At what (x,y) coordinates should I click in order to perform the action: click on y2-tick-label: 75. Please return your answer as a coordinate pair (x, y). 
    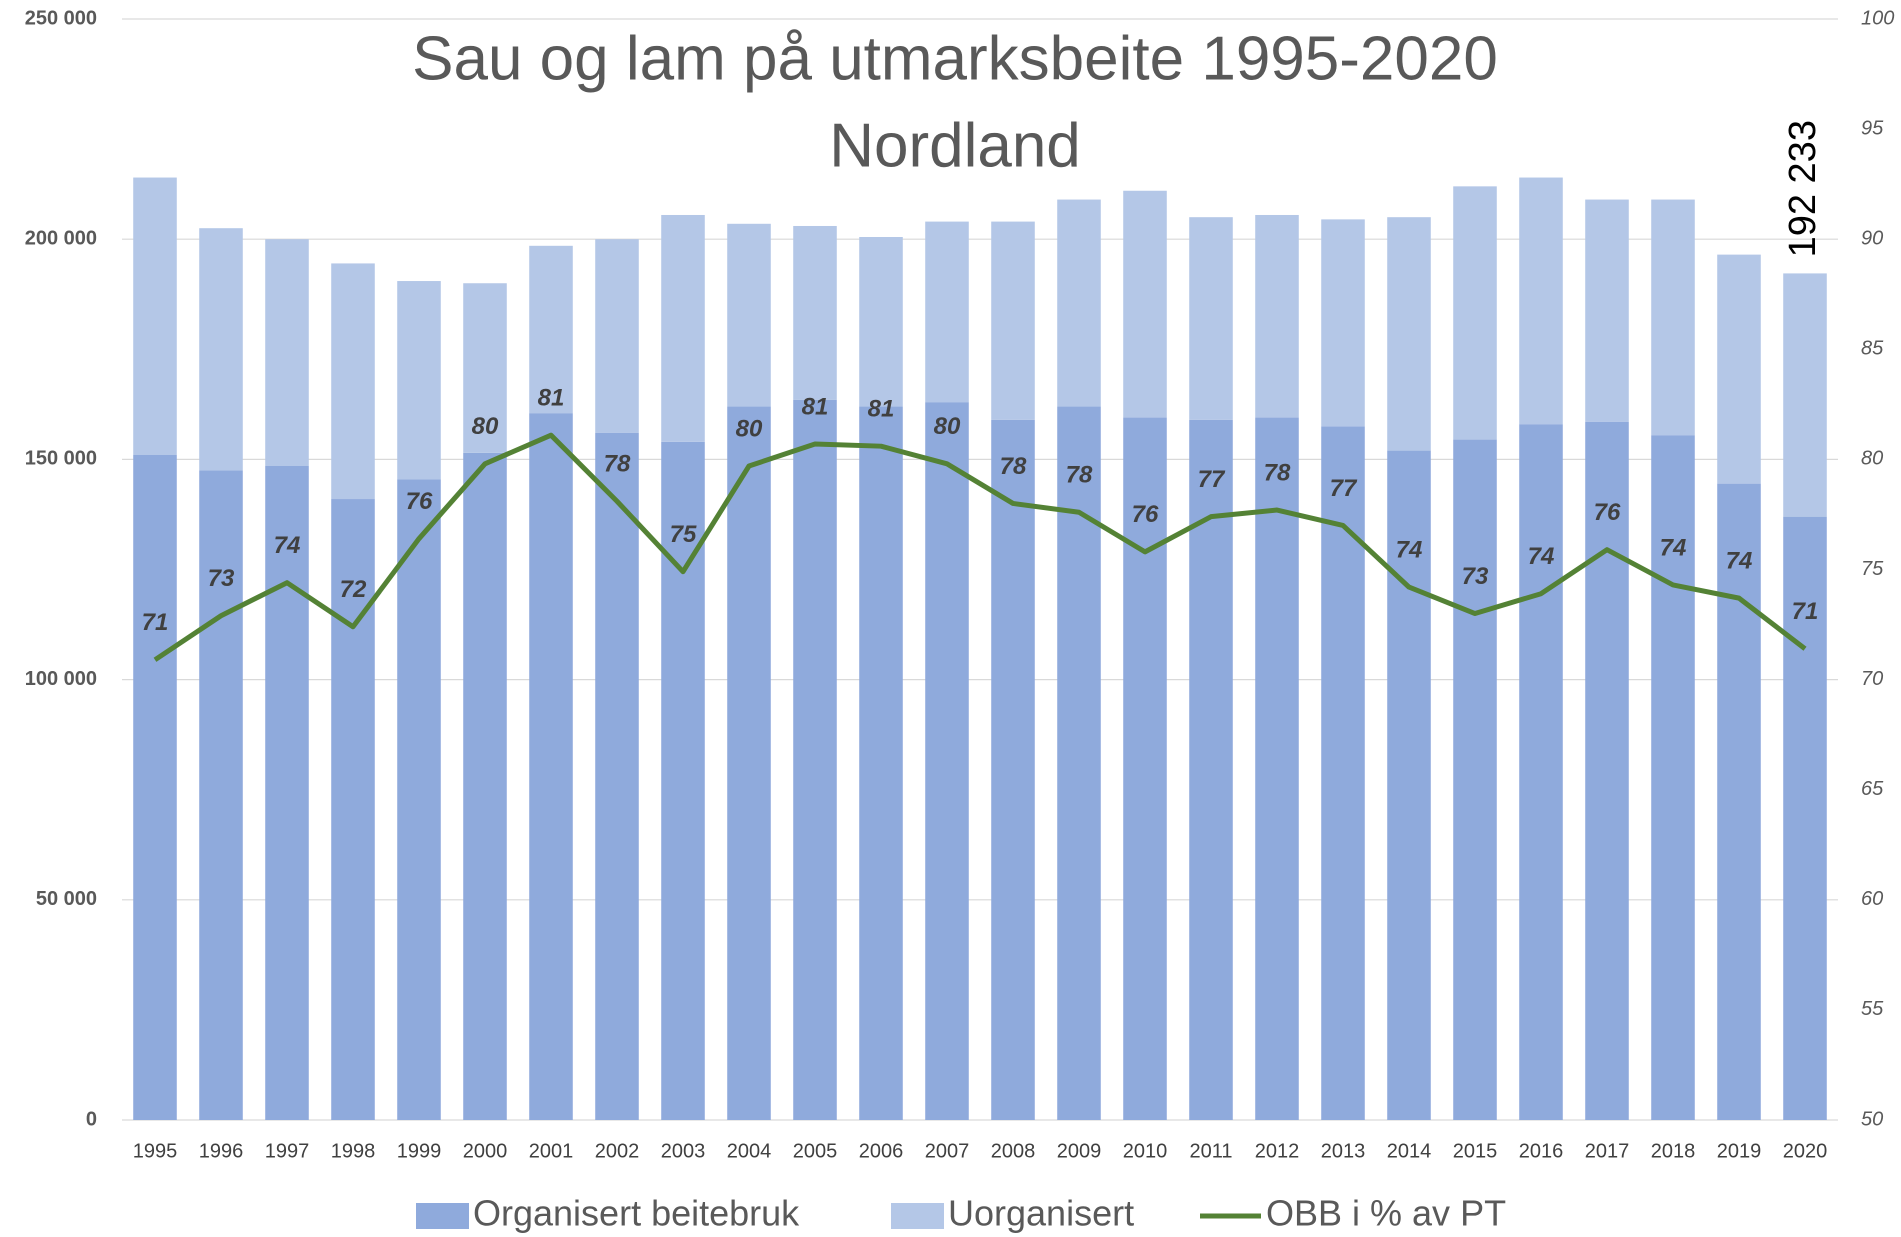
    Looking at the image, I should click on (1872, 569).